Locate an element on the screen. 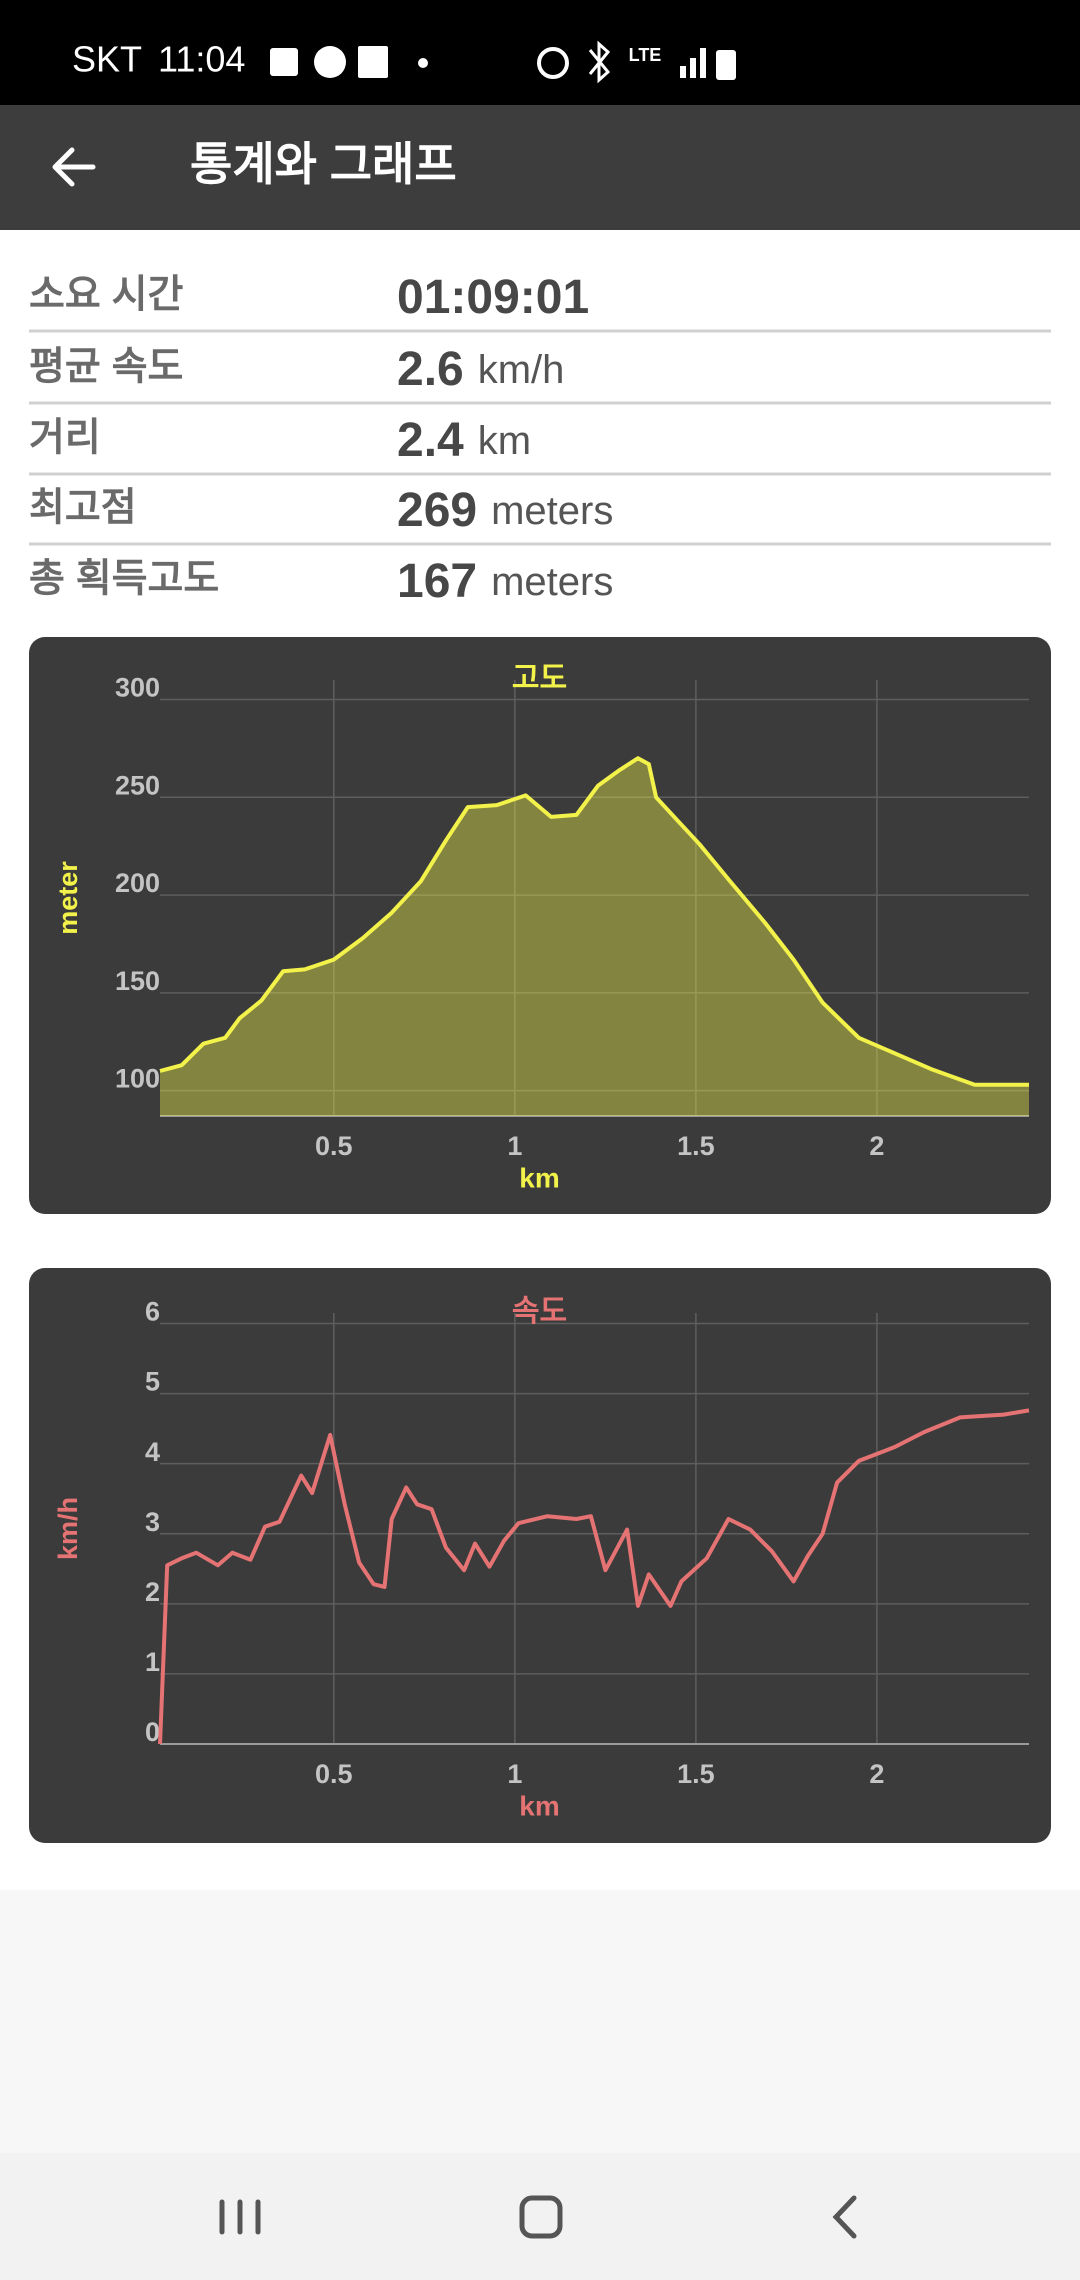 The width and height of the screenshot is (1080, 2280). y-tick-label: 150 is located at coordinates (137, 981).